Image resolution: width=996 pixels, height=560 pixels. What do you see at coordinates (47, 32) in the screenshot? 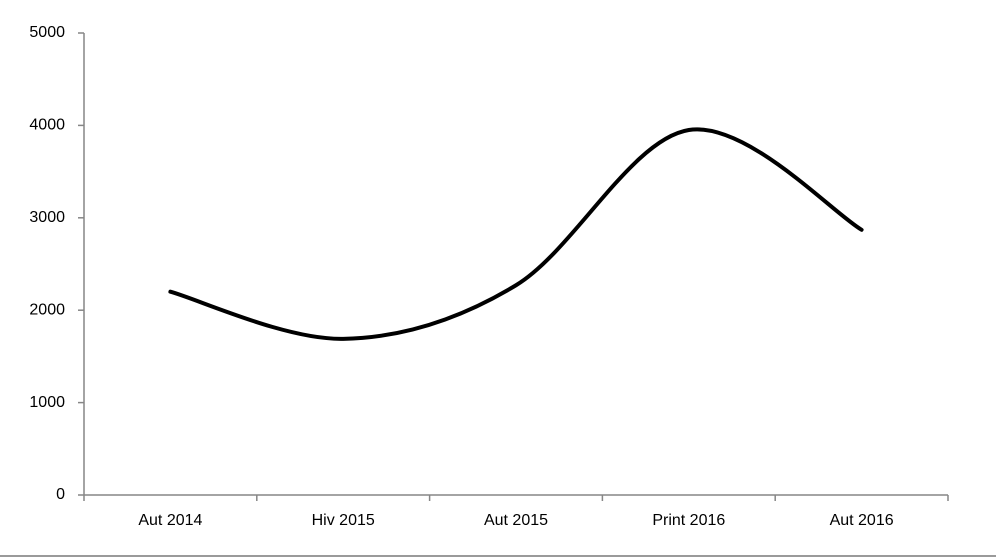
I see `y-tick-label: 5000` at bounding box center [47, 32].